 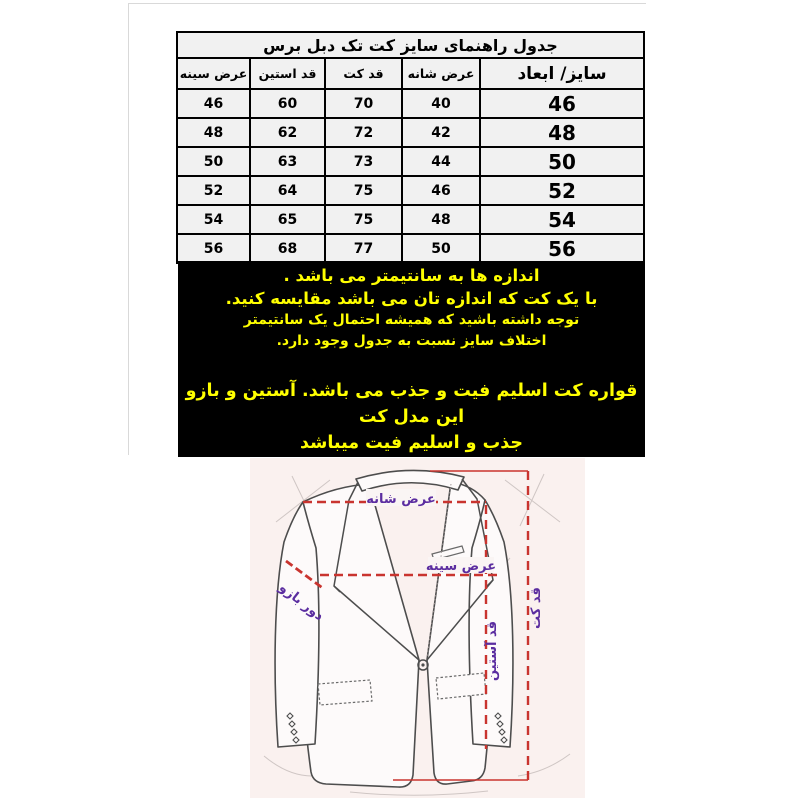 What do you see at coordinates (287, 219) in the screenshot?
I see `sleeve-value: 65` at bounding box center [287, 219].